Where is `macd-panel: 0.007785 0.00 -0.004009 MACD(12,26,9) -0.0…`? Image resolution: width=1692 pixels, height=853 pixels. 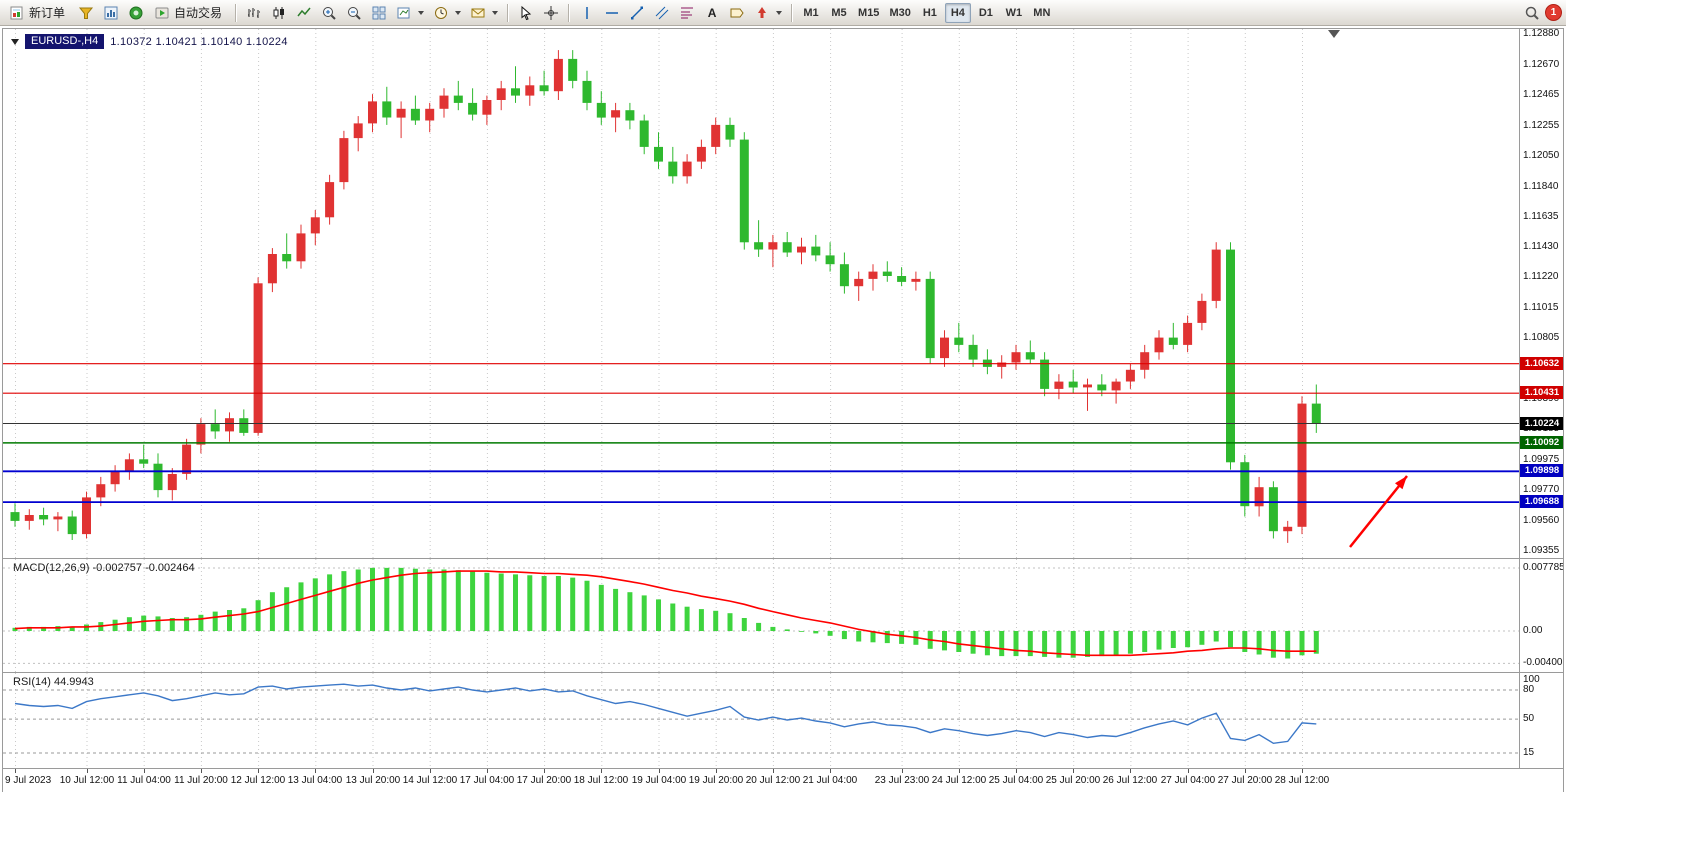
macd-panel: 0.007785 0.00 -0.004009 MACD(12,26,9) -0.0… is located at coordinates (783, 615).